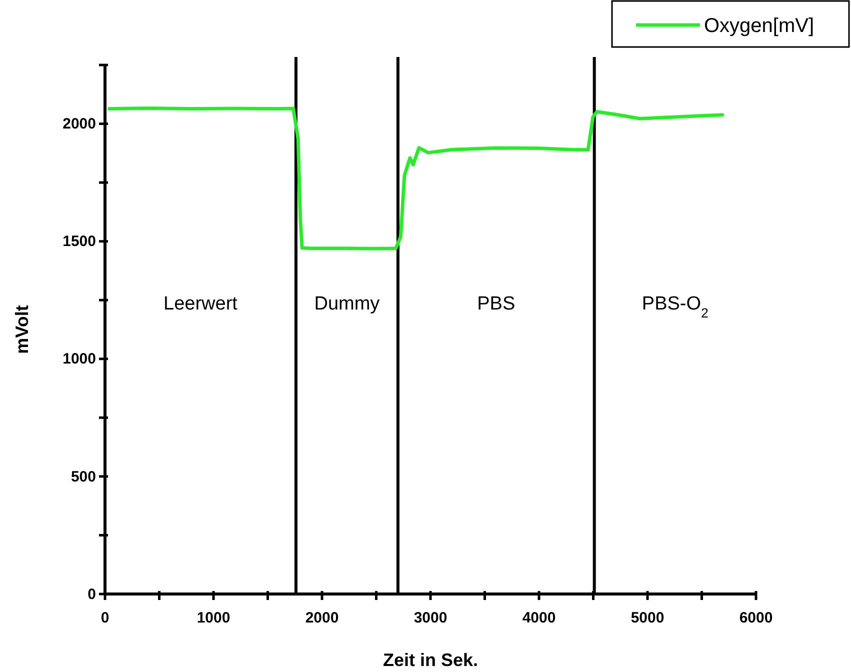 The image size is (851, 672). Describe the element at coordinates (92, 594) in the screenshot. I see `y-tick-label: 0` at that location.